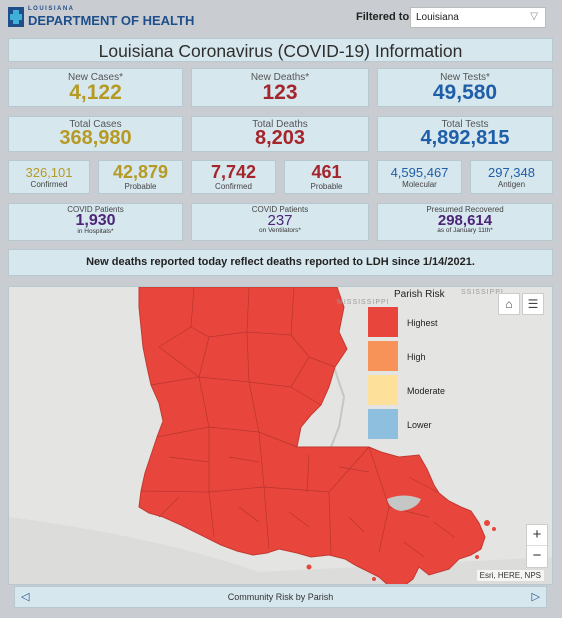  Describe the element at coordinates (383, 356) in the screenshot. I see `legend-swatch-high` at that location.